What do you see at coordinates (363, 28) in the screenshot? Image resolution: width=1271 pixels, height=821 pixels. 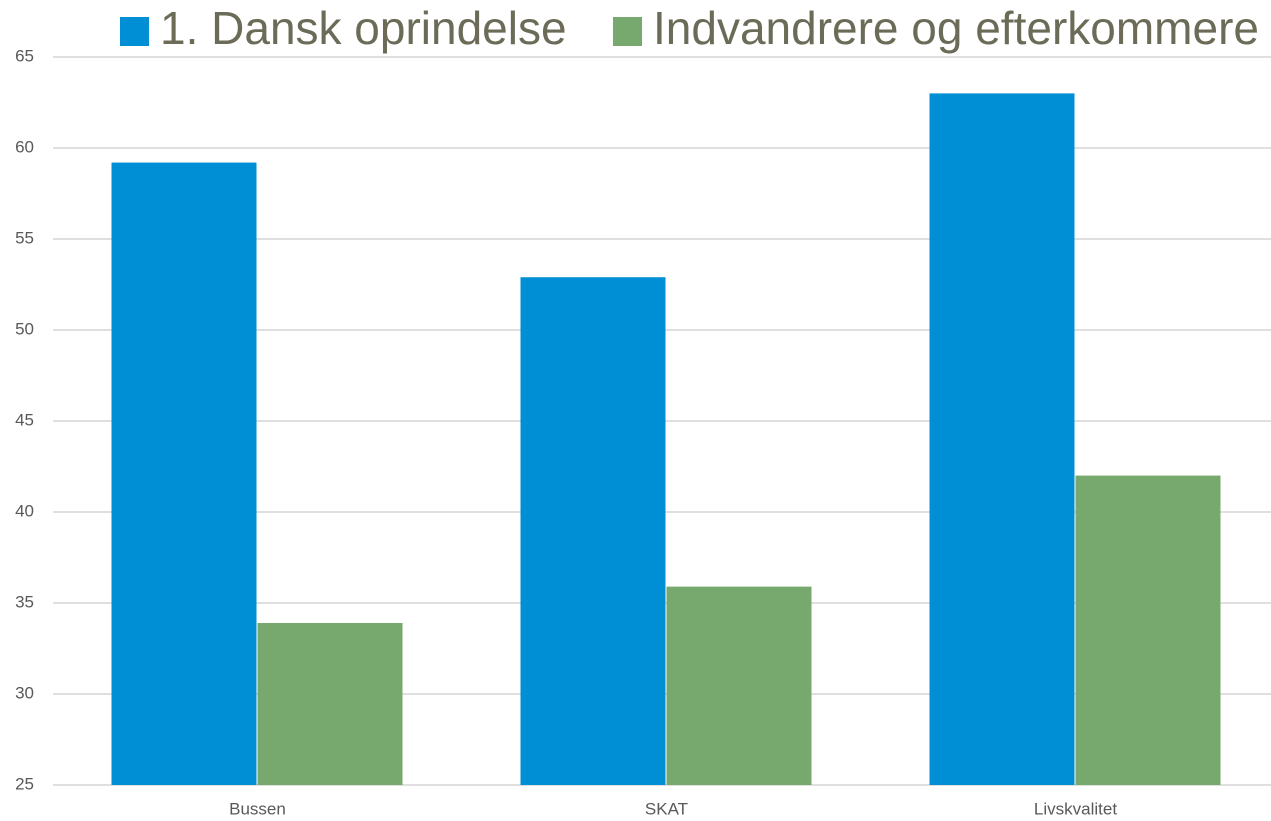 I see `legend-label: 1. Dansk oprindelse` at bounding box center [363, 28].